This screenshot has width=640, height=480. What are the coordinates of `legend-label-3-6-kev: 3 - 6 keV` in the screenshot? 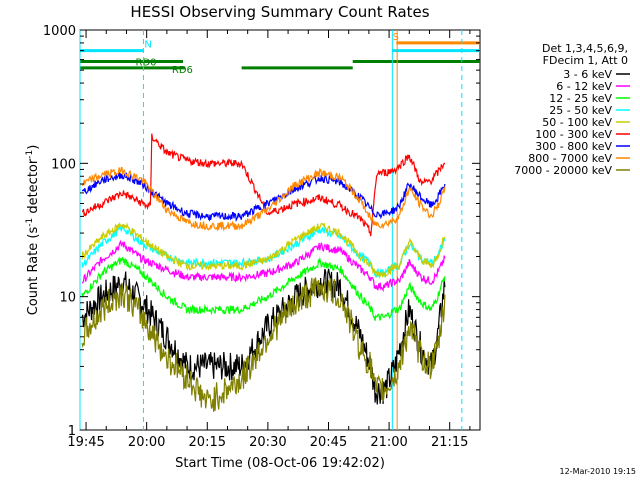 It's located at (587, 74).